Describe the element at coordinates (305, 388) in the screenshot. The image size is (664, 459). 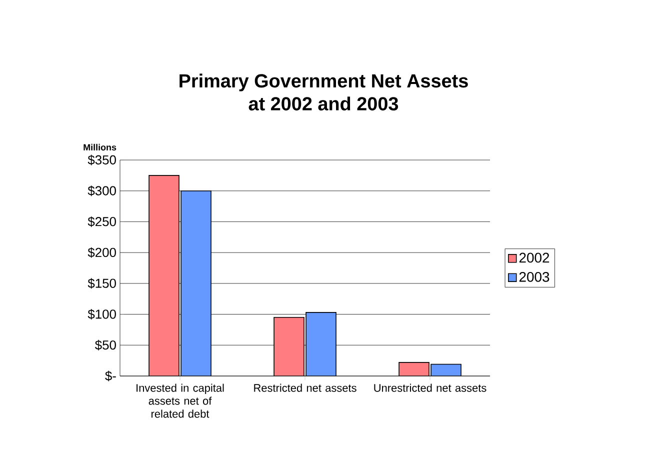
I see `x-tick-label: Restricted net assets` at that location.